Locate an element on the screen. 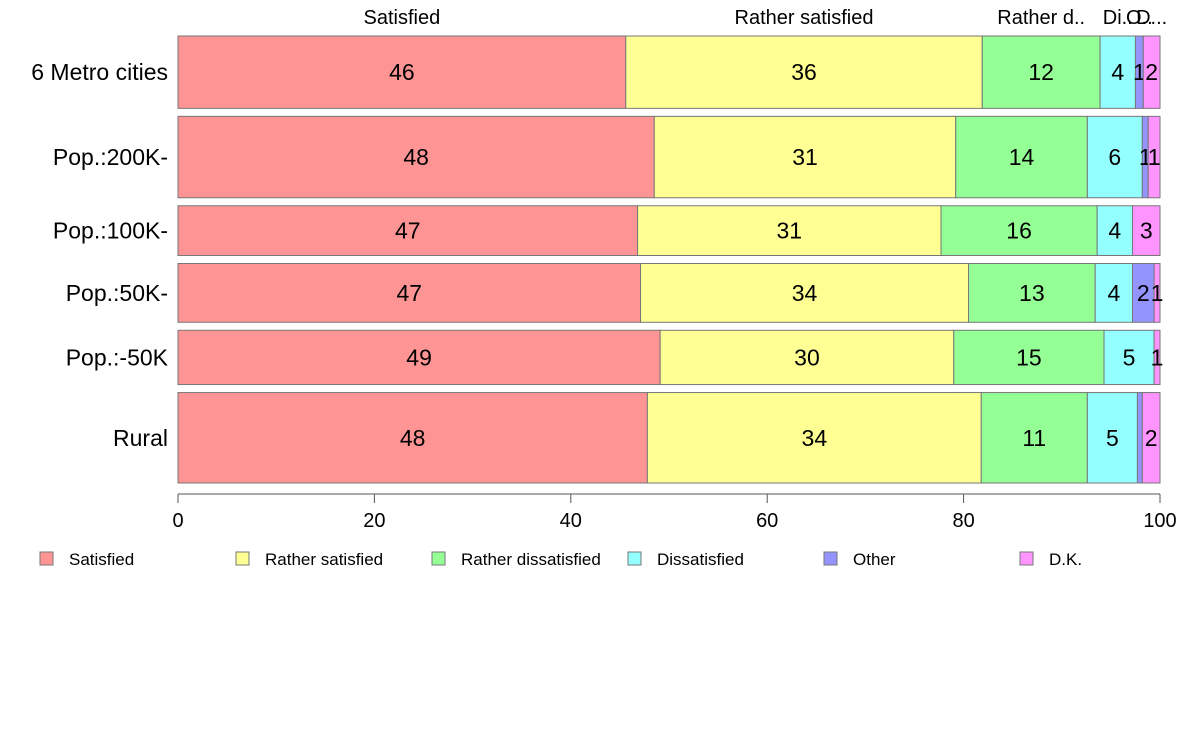  top-label: O.. is located at coordinates (1139, 18).